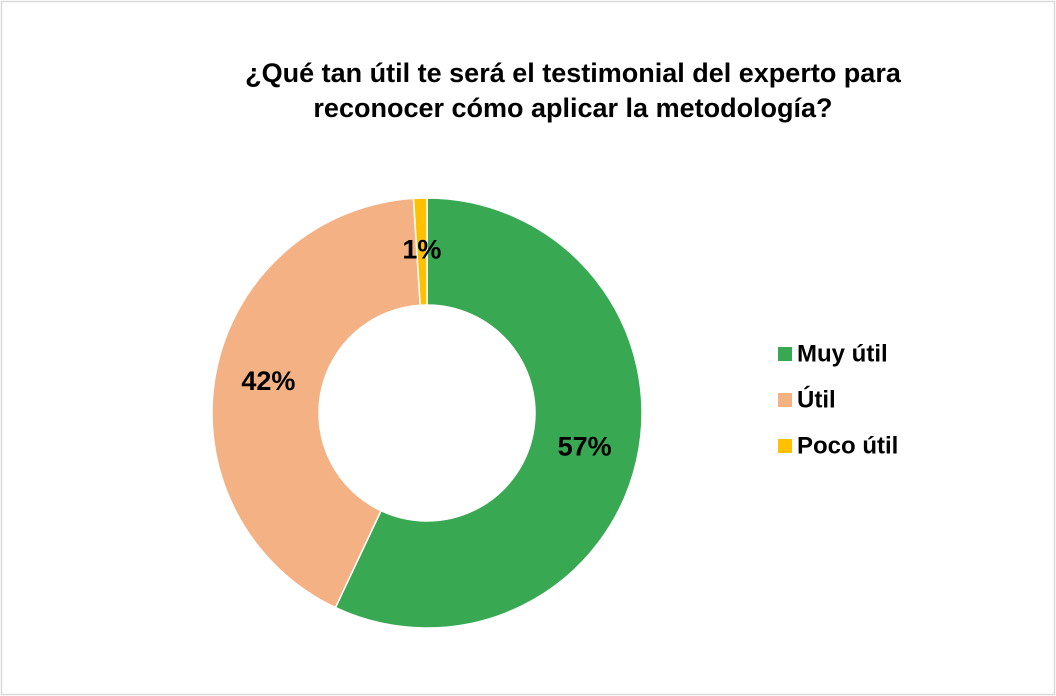 The width and height of the screenshot is (1056, 696). Describe the element at coordinates (572, 108) in the screenshot. I see `chart-title: reconocer cómo aplicar la metodología?` at that location.